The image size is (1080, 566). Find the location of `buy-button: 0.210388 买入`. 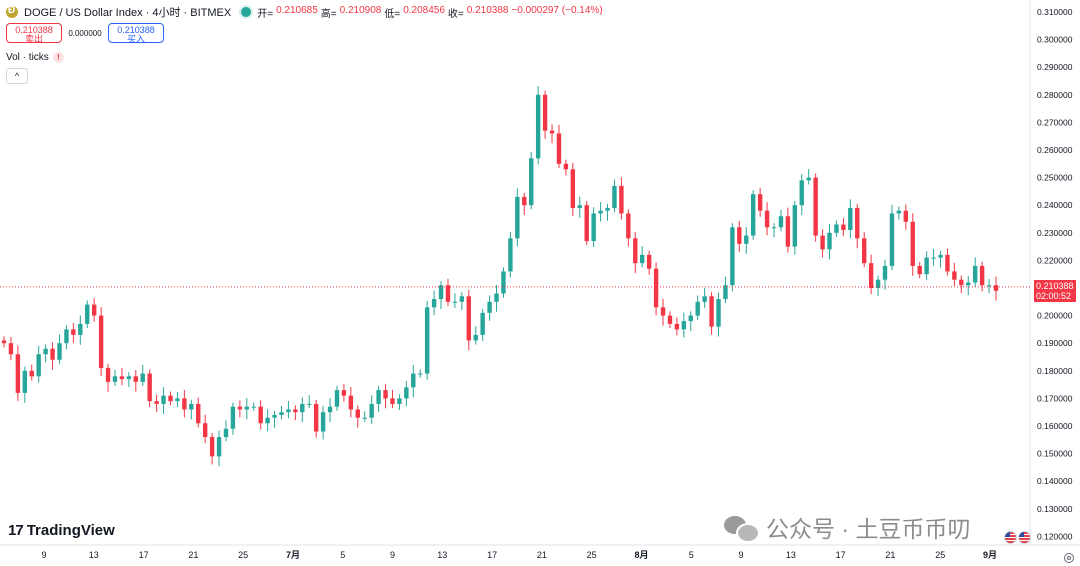

buy-button: 0.210388 买入 is located at coordinates (136, 33).